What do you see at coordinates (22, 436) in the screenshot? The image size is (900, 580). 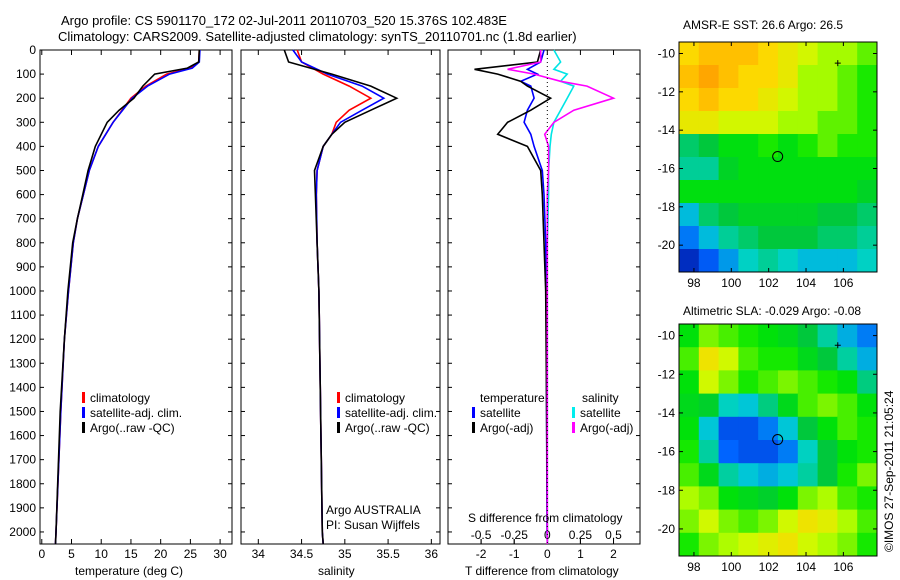 I see `y-tick-label: 1600` at bounding box center [22, 436].